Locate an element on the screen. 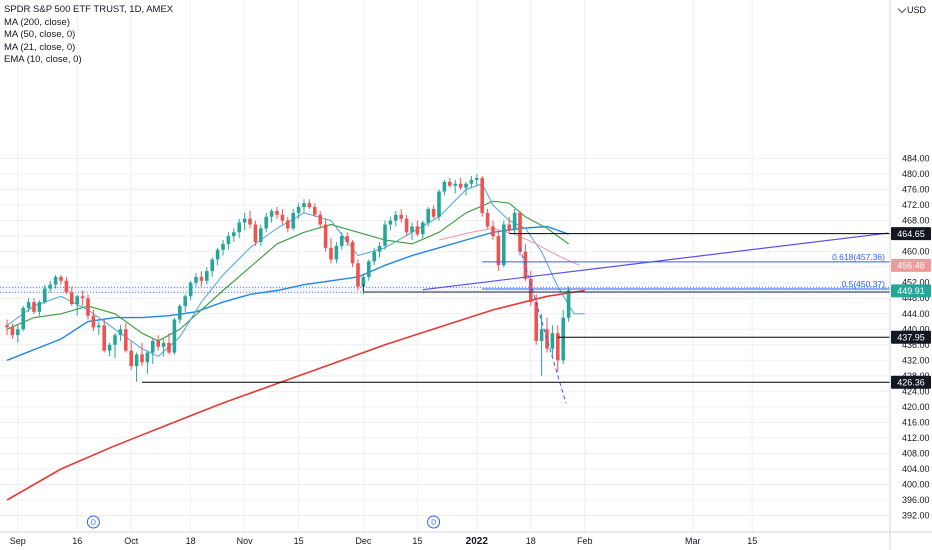 The width and height of the screenshot is (932, 550). price-badge-label: 449.91 is located at coordinates (911, 291).